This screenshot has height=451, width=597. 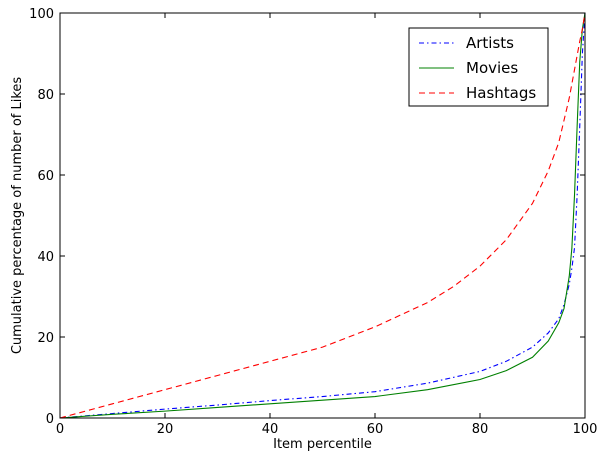 I want to click on x-tick-label: 80, so click(x=480, y=429).